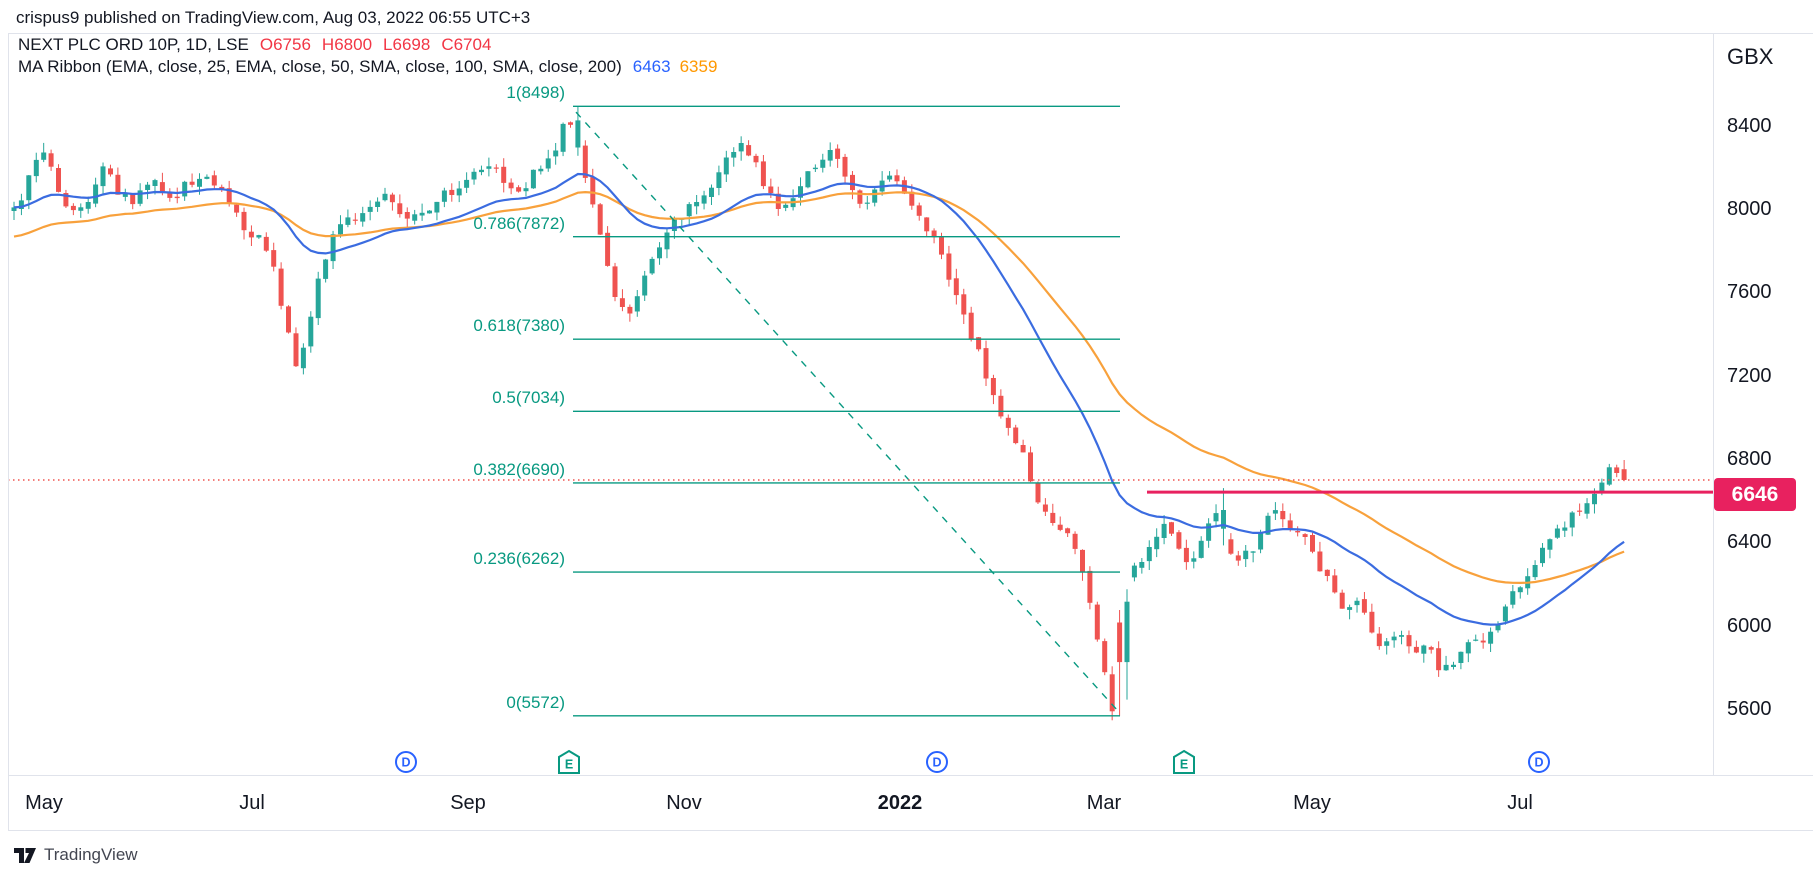  What do you see at coordinates (535, 92) in the screenshot?
I see `fib-level-label: 1(8498)` at bounding box center [535, 92].